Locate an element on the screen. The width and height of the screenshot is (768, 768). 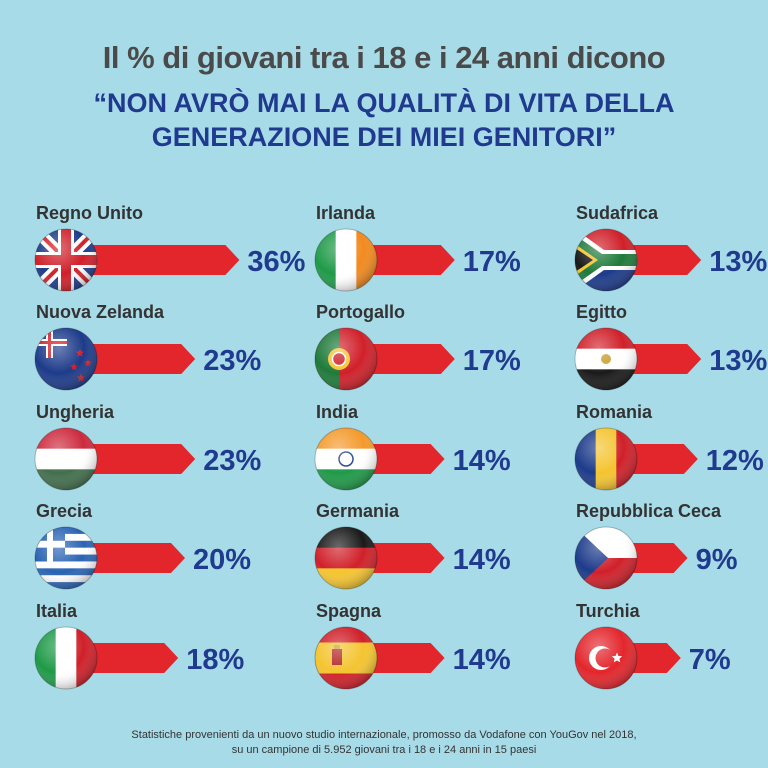
country-label: Portogallo is located at coordinates (360, 312).